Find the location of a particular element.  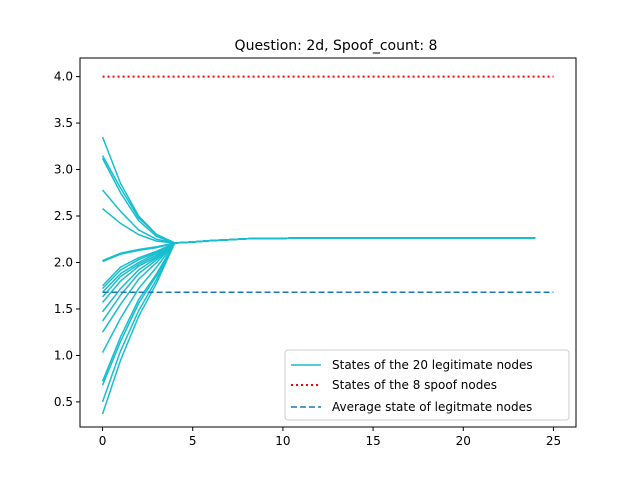

y-tick-label: 2.5 is located at coordinates (63, 216).